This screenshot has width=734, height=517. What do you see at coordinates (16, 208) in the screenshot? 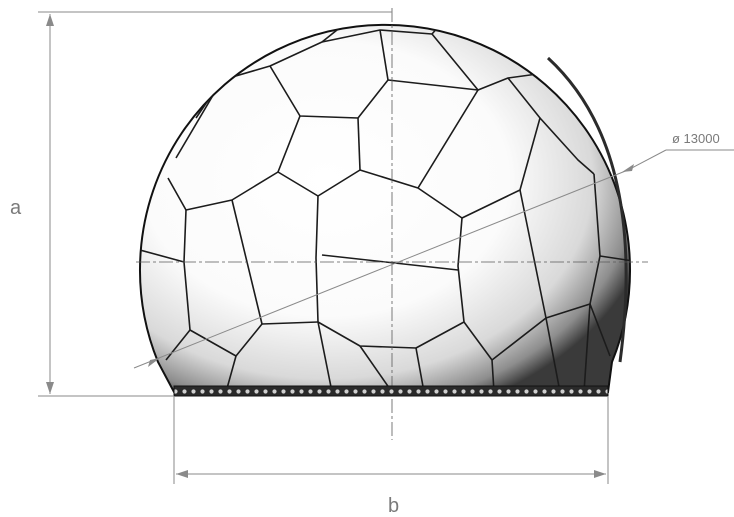
I see `dimension-a-label: a` at bounding box center [16, 208].